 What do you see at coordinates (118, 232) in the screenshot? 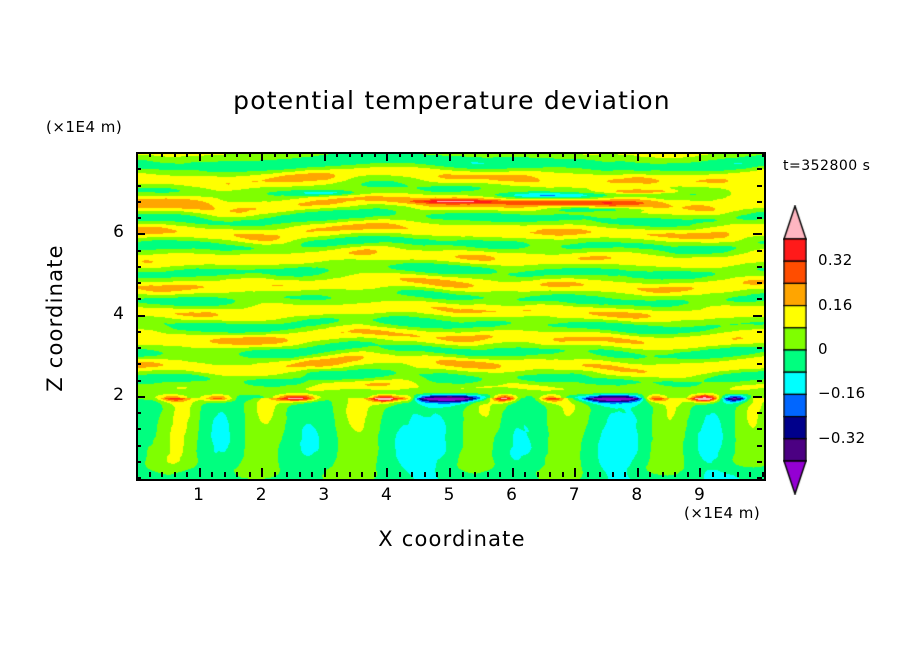
I see `y-tick-label: 6` at bounding box center [118, 232].